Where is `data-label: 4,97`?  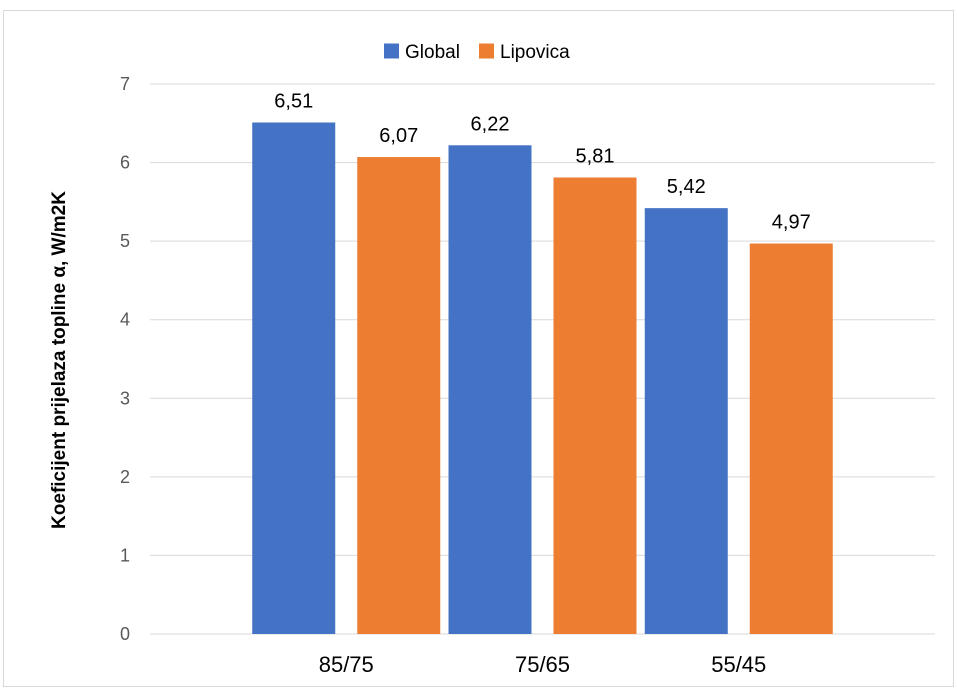 data-label: 4,97 is located at coordinates (791, 223).